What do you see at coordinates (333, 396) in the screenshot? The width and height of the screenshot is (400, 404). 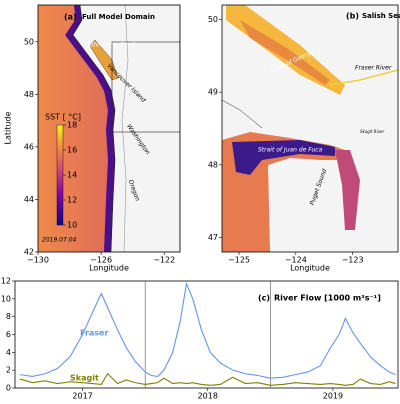 I see `x-tick-label: 2019` at bounding box center [333, 396].